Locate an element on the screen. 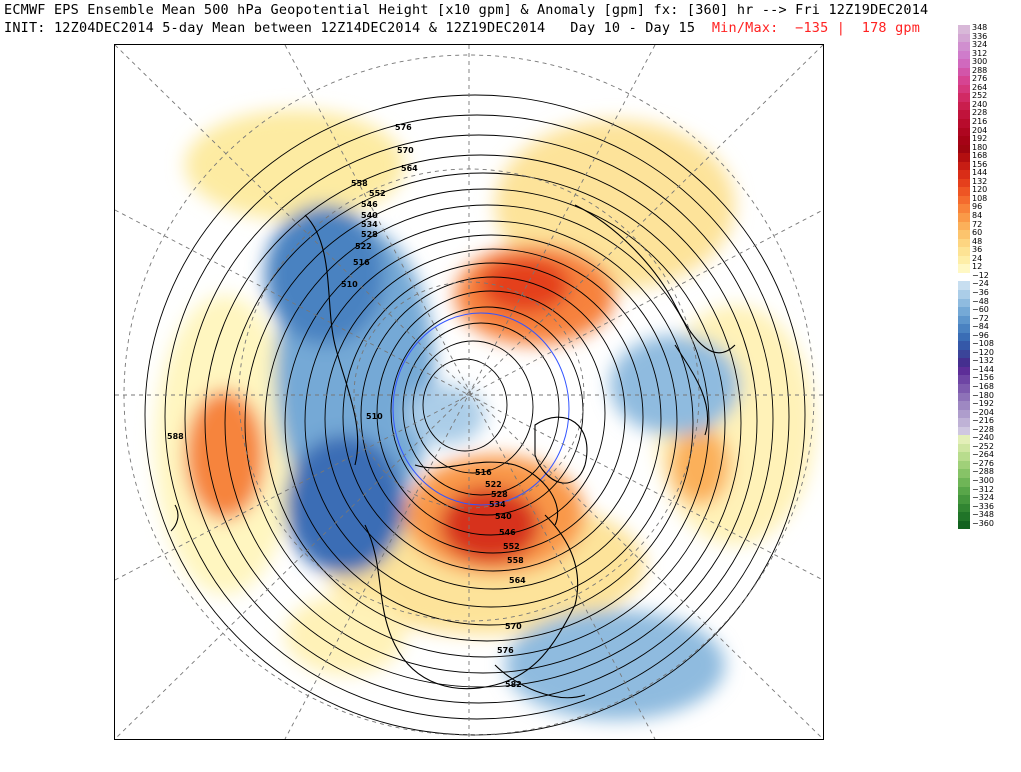 This screenshot has width=1021, height=772. legend-label: −288 is located at coordinates (983, 472).